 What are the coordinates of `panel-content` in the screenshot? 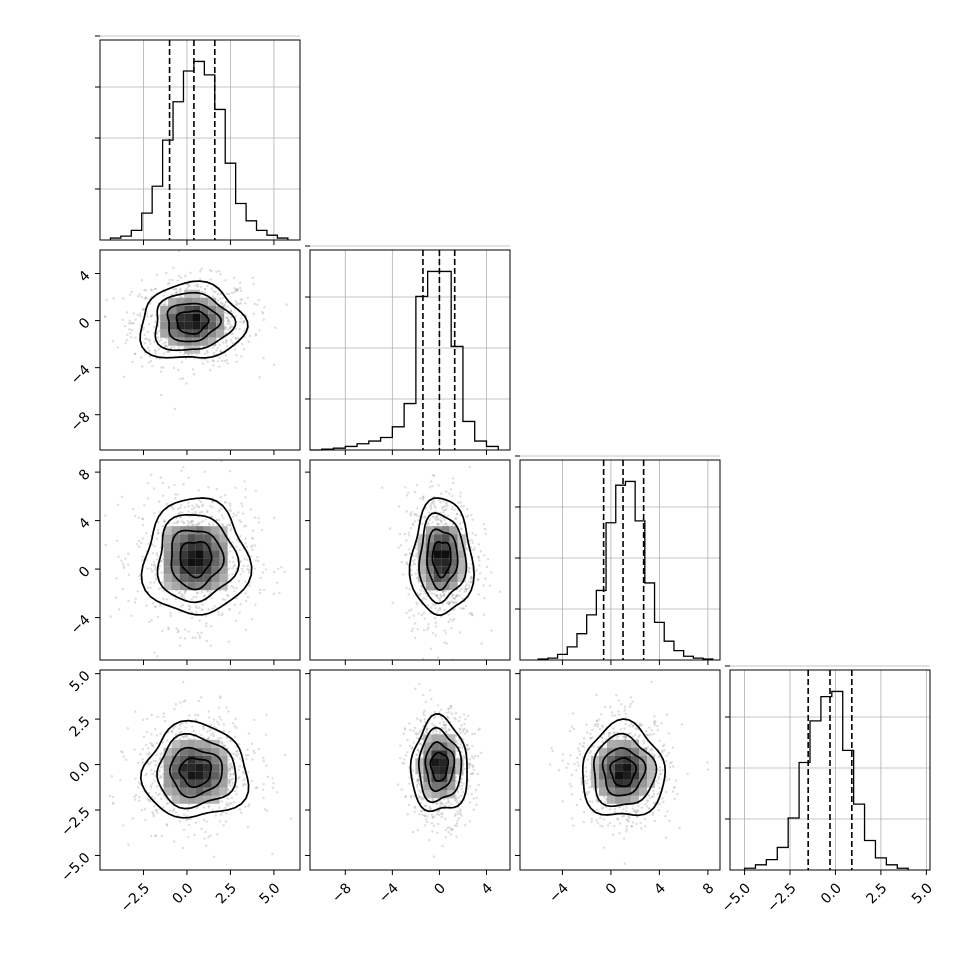 It's located at (195, 559).